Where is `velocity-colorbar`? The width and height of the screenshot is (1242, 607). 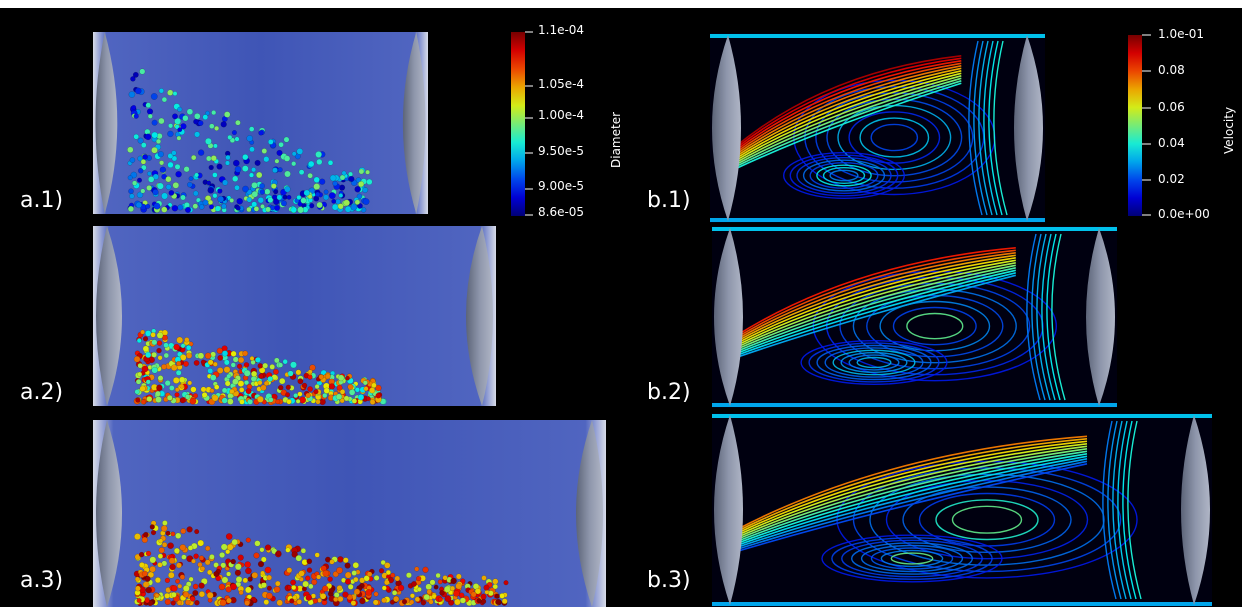
velocity-colorbar is located at coordinates (1135, 125).